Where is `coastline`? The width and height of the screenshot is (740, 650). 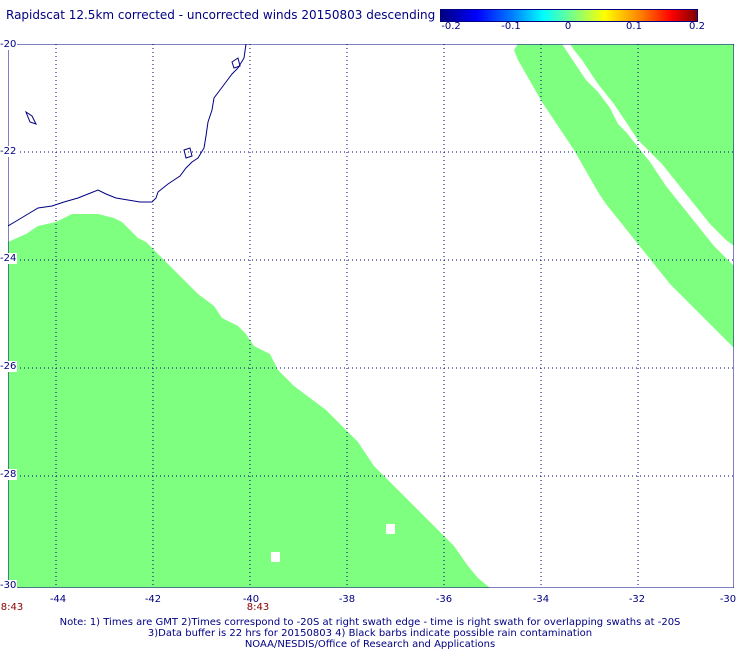 coastline is located at coordinates (127, 135).